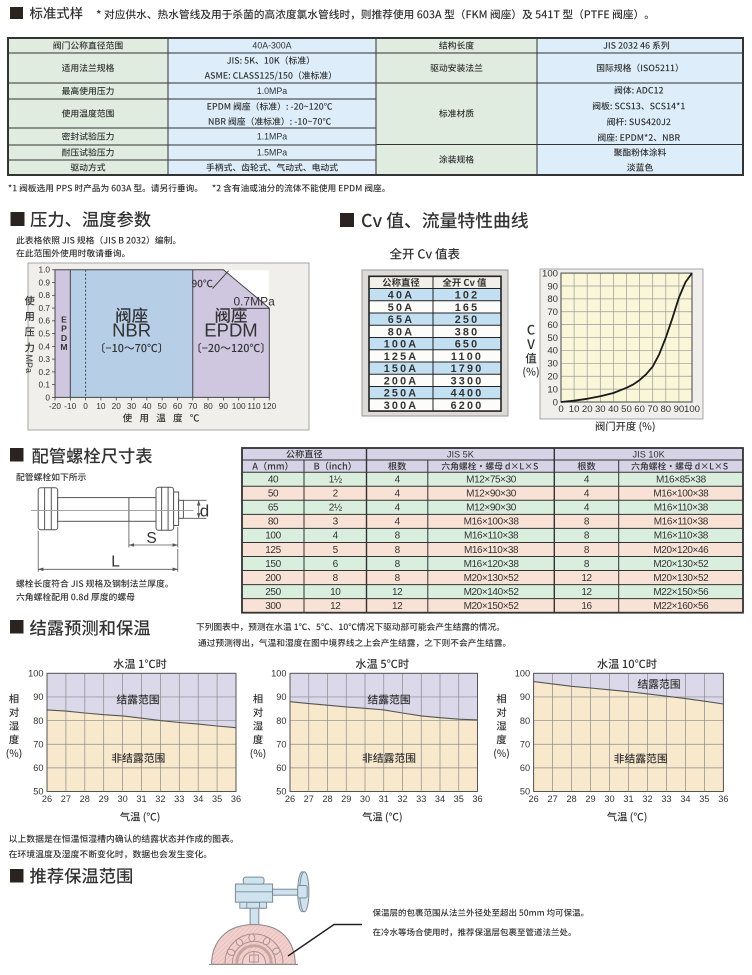 This screenshot has height=975, width=752. What do you see at coordinates (44, 295) in the screenshot?
I see `svg-text: 0.8` at bounding box center [44, 295].